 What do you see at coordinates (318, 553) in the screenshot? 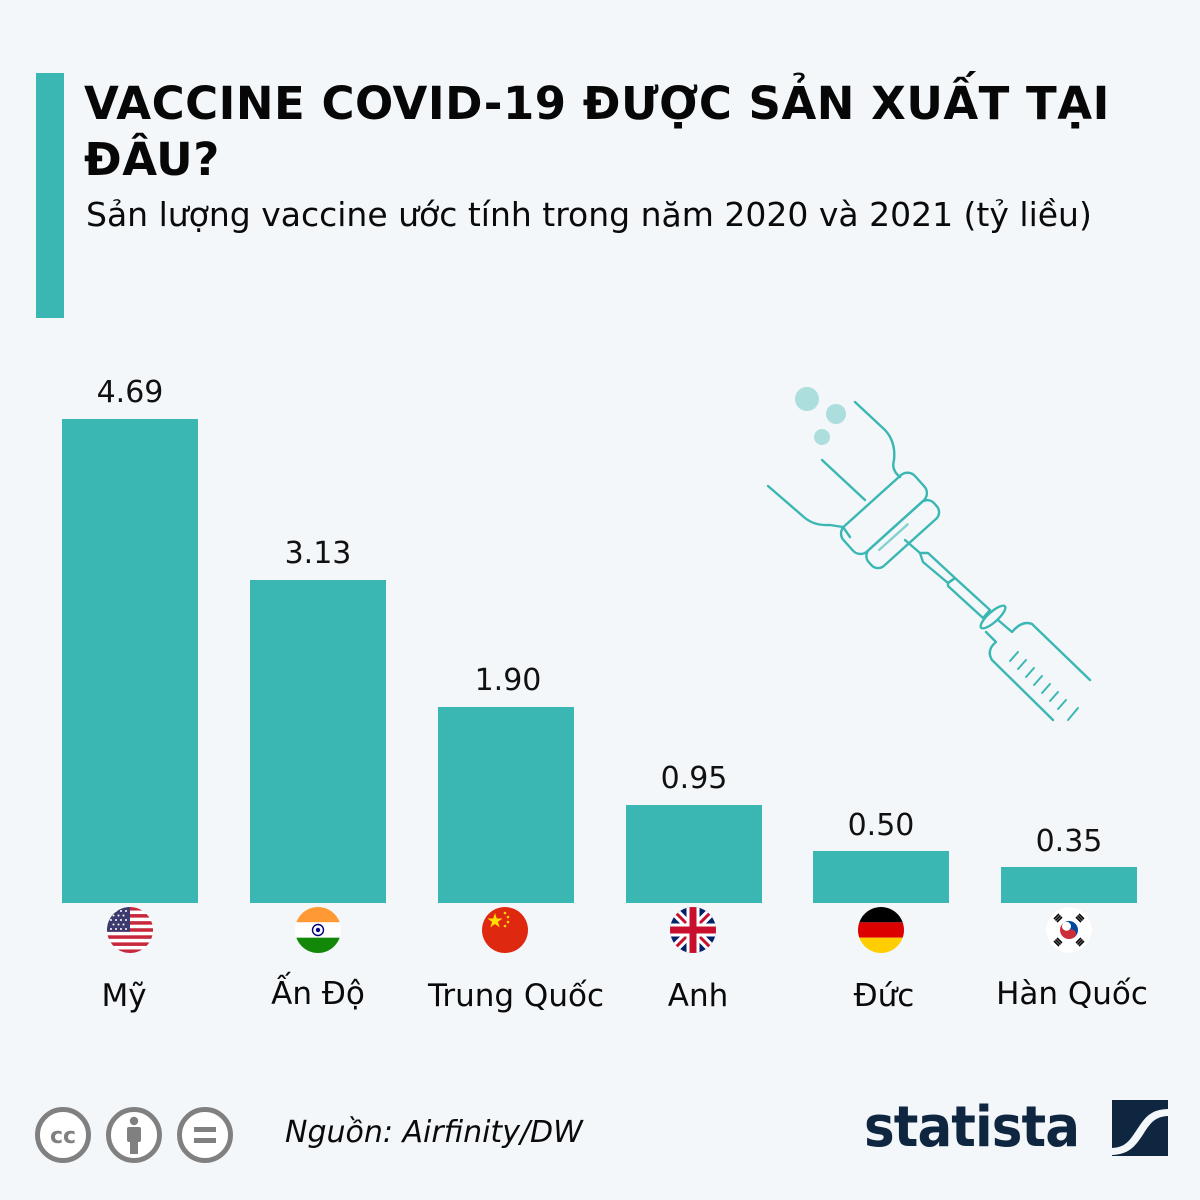
I see `bar-value-label: 3.13` at bounding box center [318, 553].